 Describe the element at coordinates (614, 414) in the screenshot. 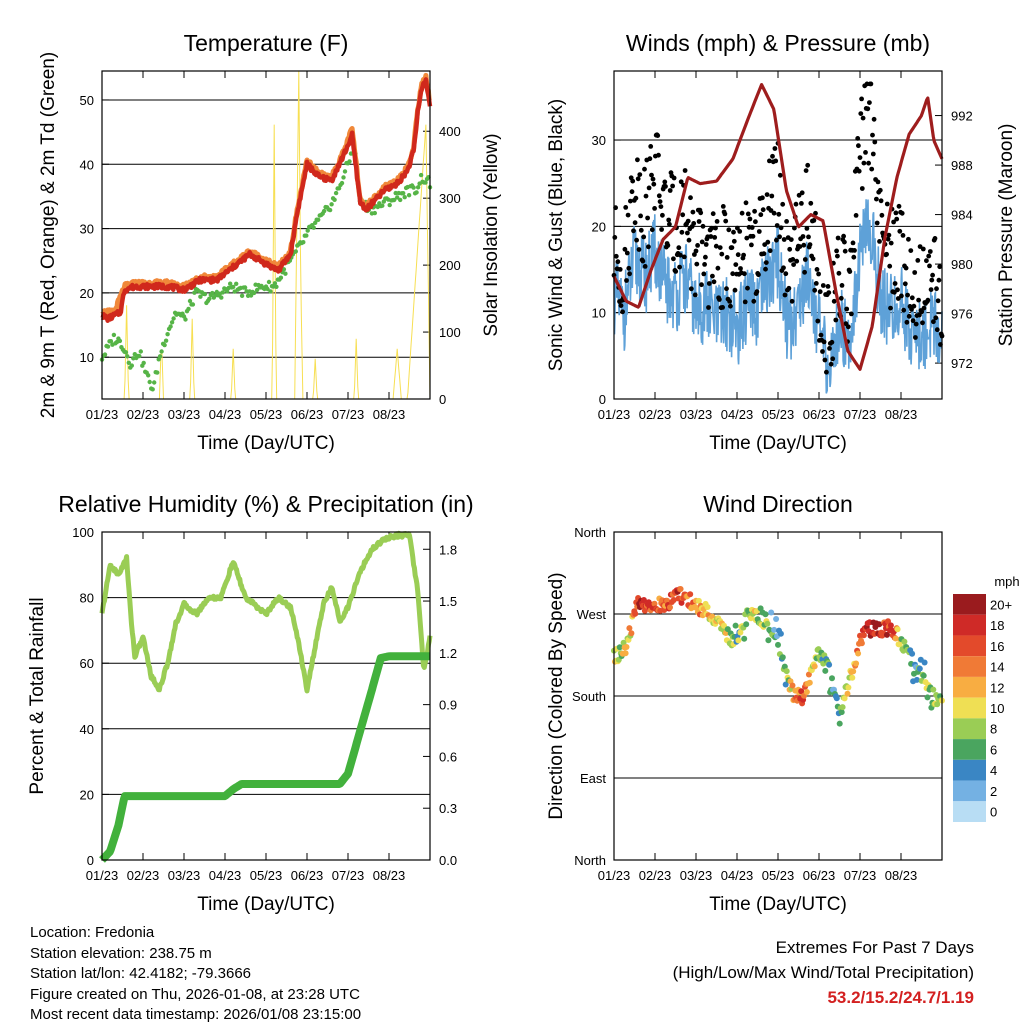

I see `x-tick-label: 01/23` at that location.